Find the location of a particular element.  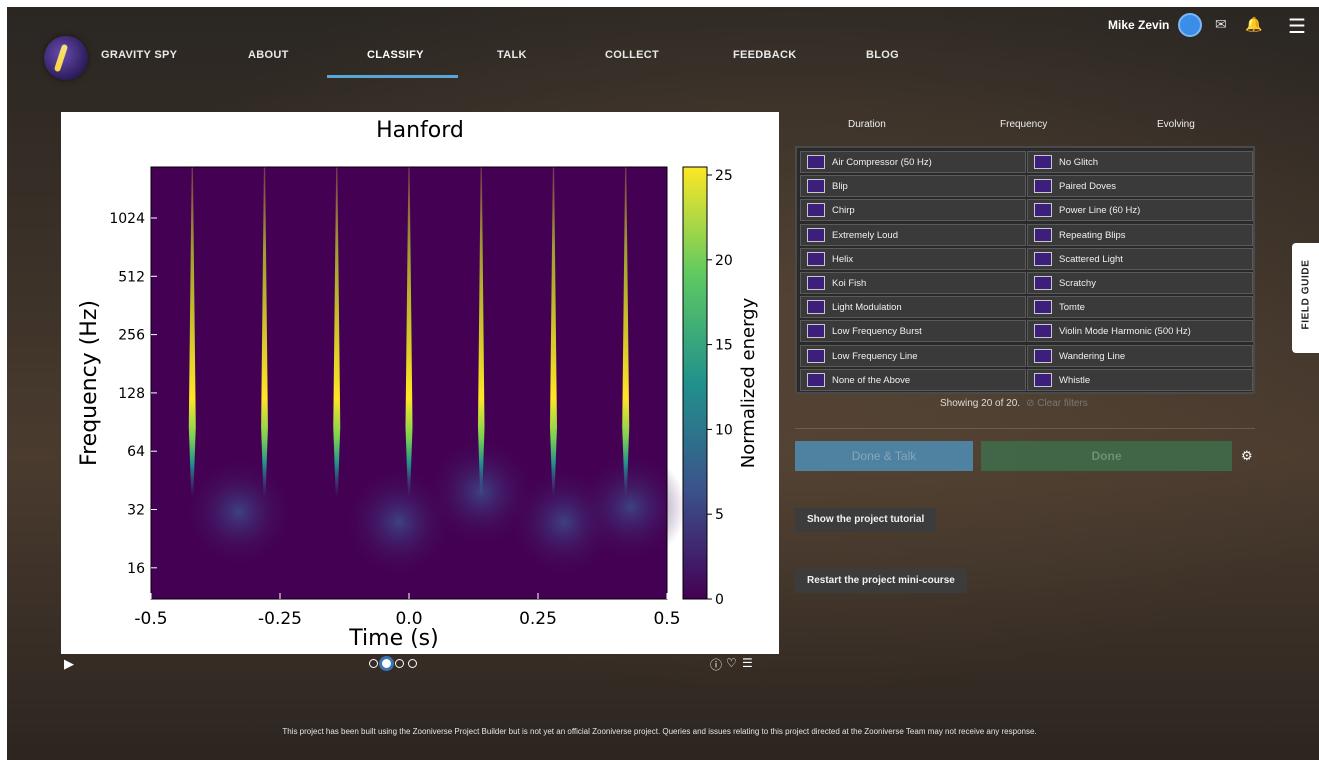

colorbar-tick-label: 5 is located at coordinates (719, 515).